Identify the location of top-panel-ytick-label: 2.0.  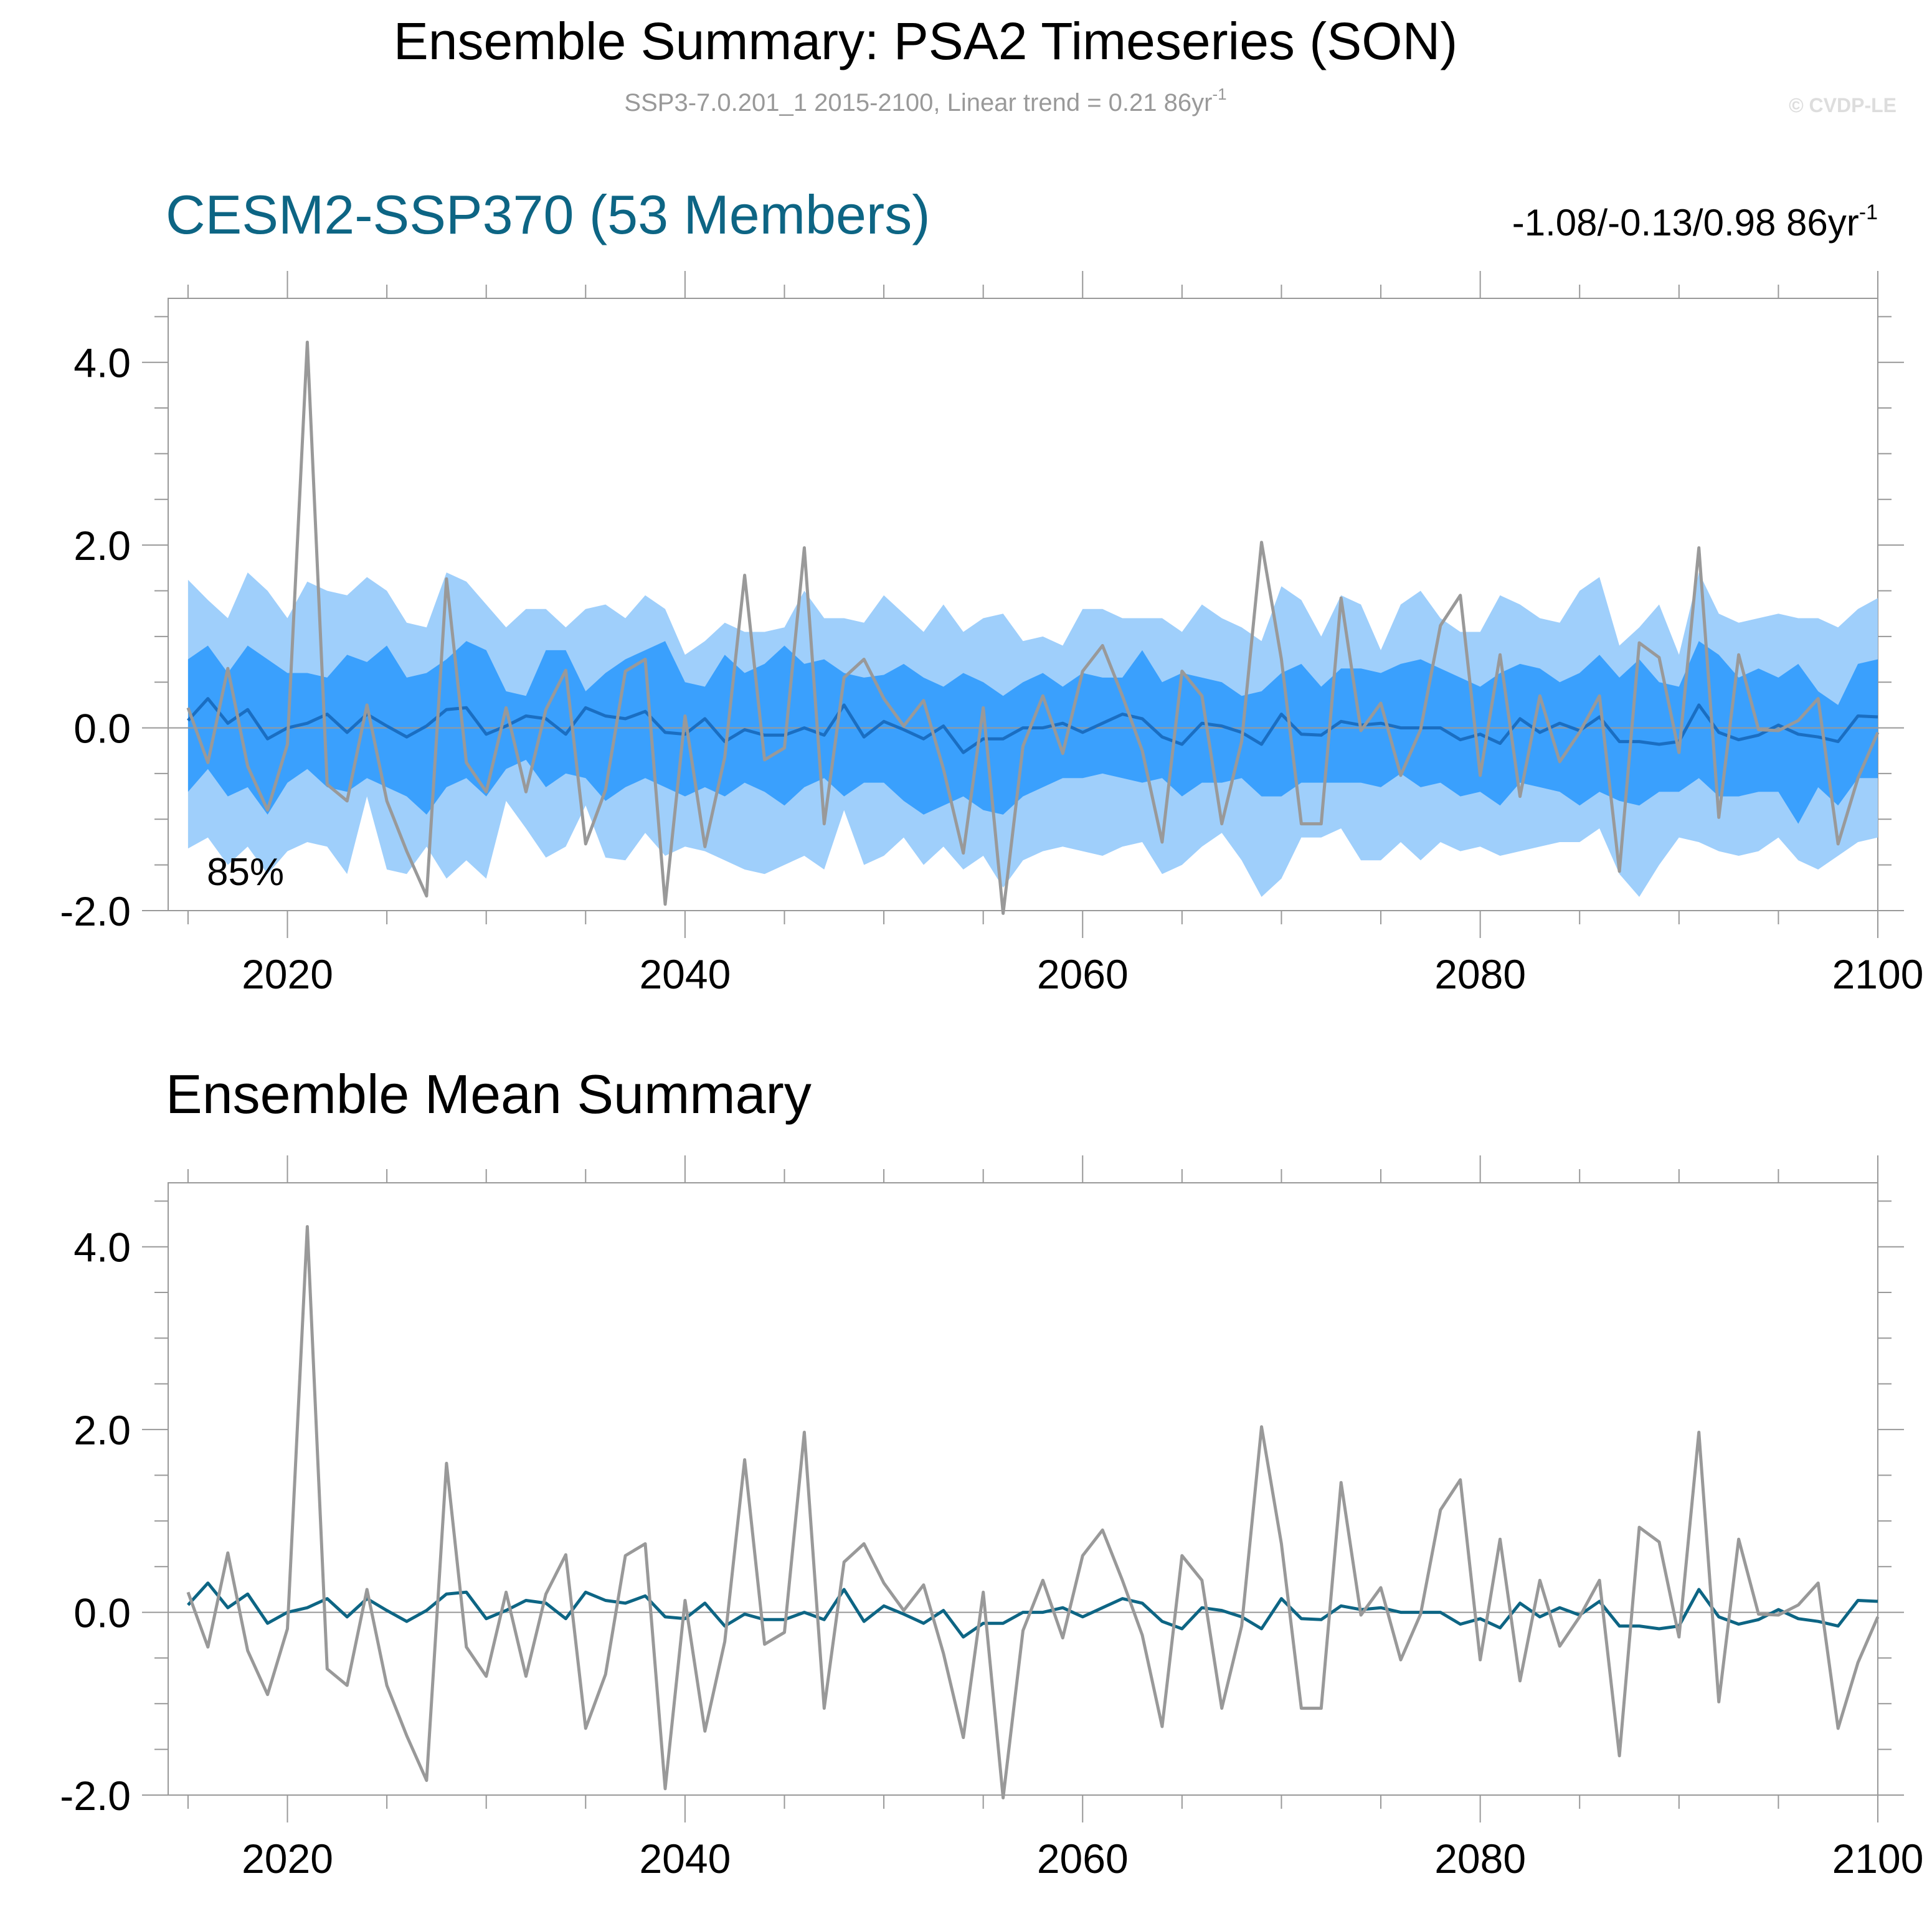
(102, 546).